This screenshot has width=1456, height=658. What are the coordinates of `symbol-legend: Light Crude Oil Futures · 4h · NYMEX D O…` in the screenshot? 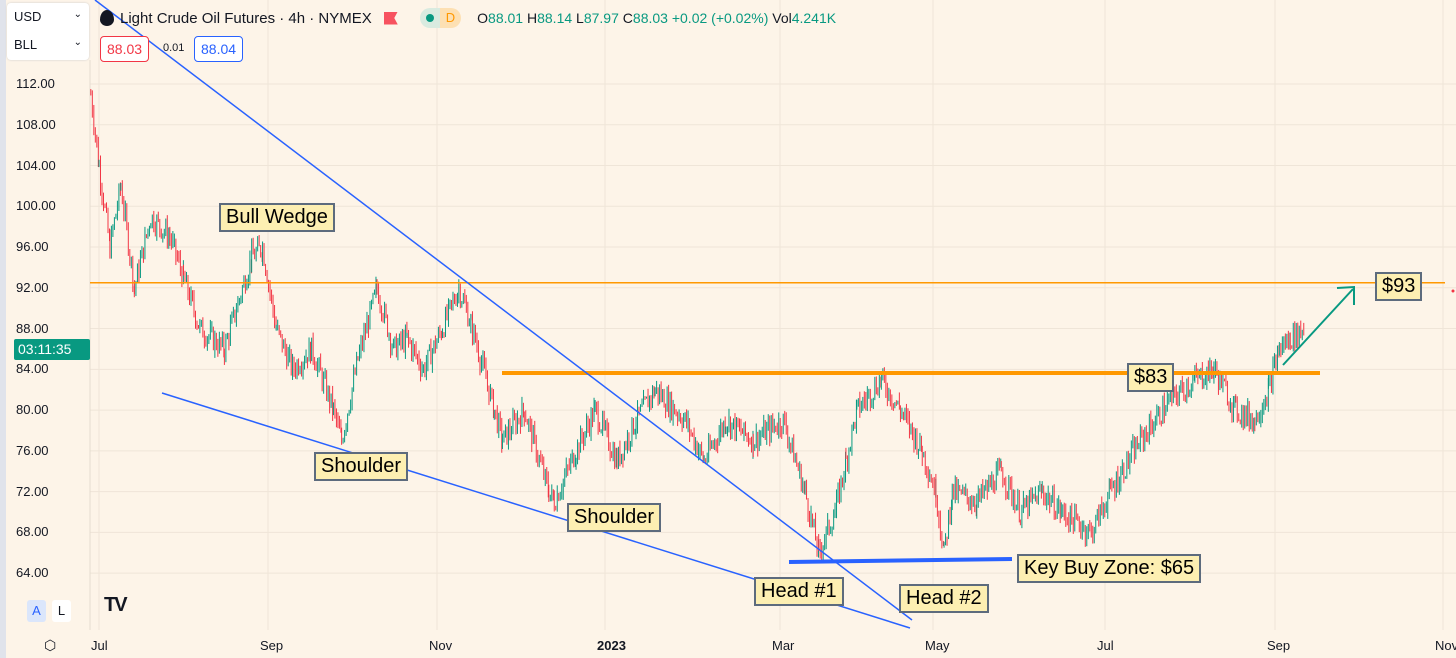 It's located at (468, 18).